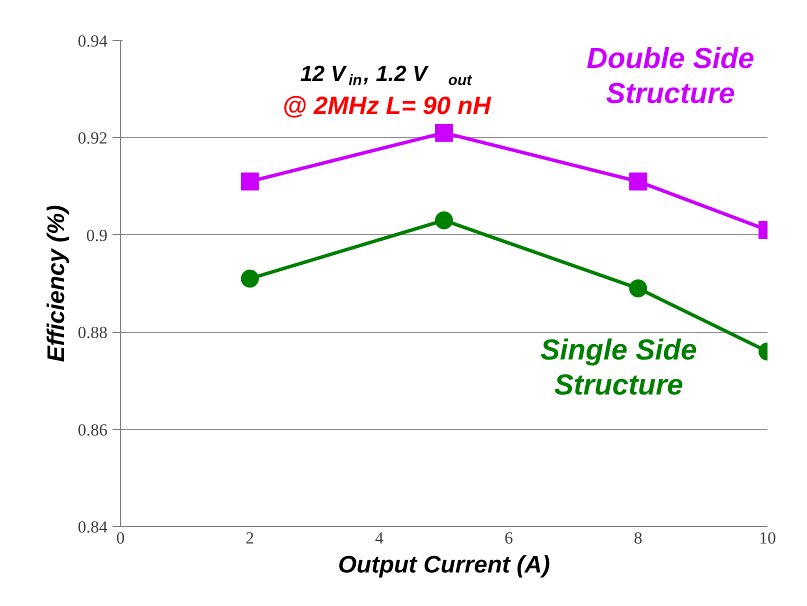  I want to click on y-tick-label: 0.84, so click(93, 527).